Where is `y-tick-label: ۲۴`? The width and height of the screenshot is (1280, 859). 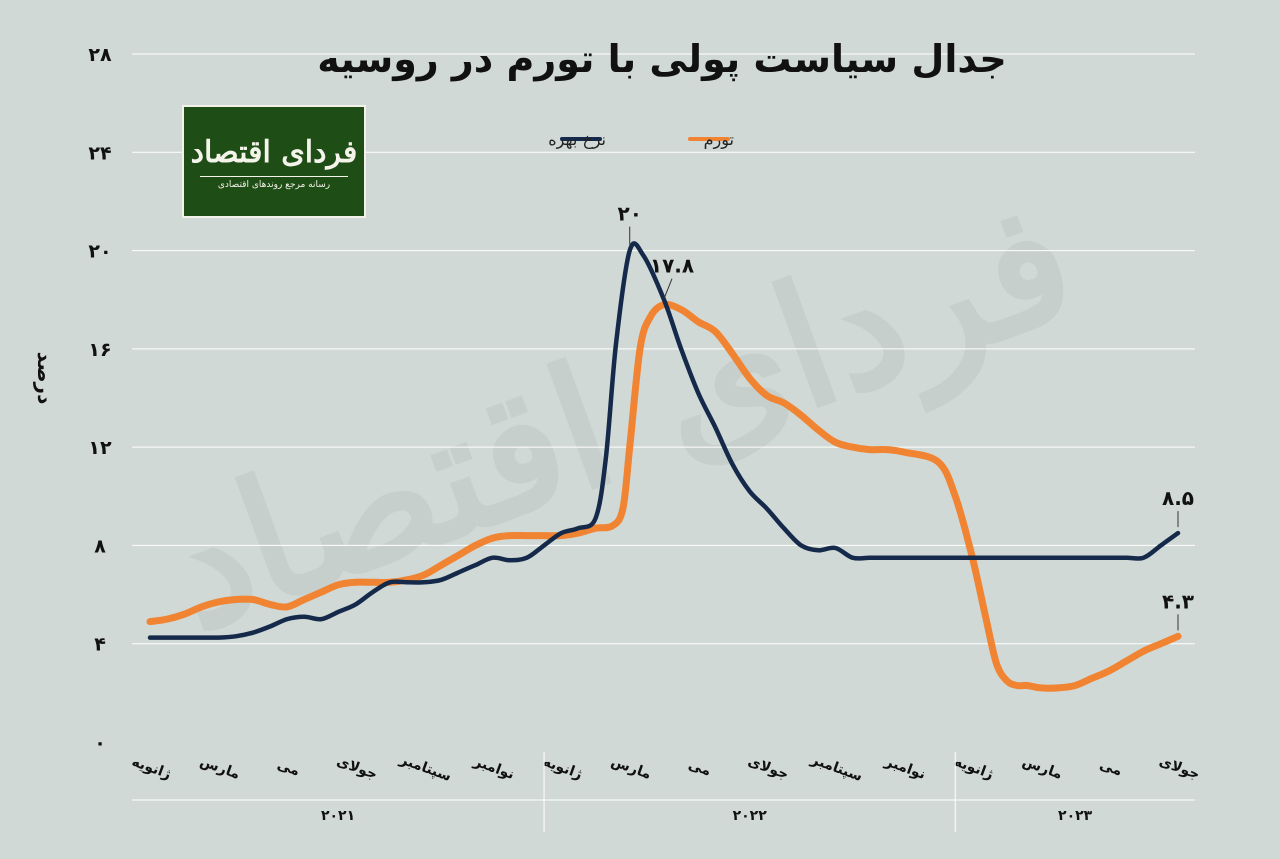 y-tick-label: ۲۴ is located at coordinates (99, 153).